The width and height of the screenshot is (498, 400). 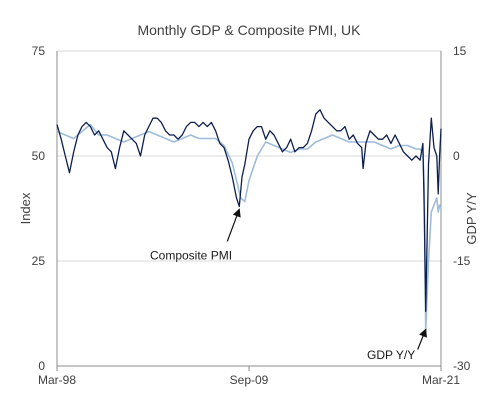 What do you see at coordinates (41, 366) in the screenshot?
I see `y-left-tick-label: 0` at bounding box center [41, 366].